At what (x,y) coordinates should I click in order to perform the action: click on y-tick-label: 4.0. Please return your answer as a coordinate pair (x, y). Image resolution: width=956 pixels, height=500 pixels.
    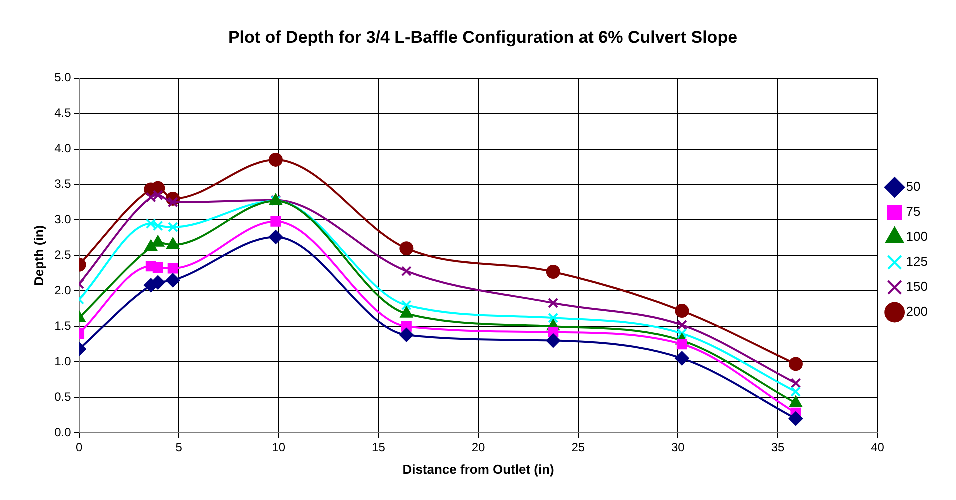
    Looking at the image, I should click on (63, 149).